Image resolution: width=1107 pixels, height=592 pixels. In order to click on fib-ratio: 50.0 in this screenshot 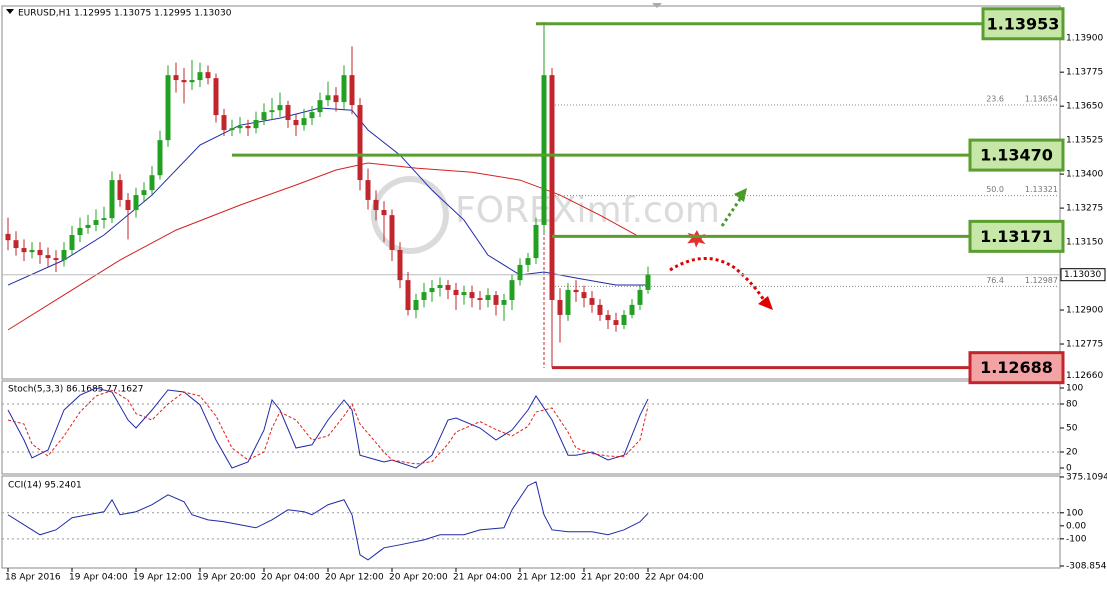, I will do `click(995, 189)`.